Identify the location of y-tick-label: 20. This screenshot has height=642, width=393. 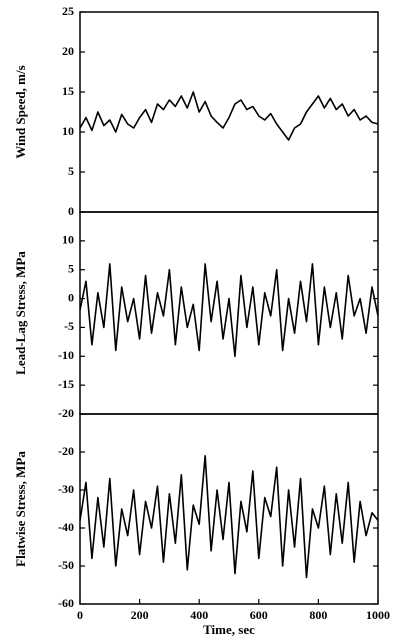
(68, 51).